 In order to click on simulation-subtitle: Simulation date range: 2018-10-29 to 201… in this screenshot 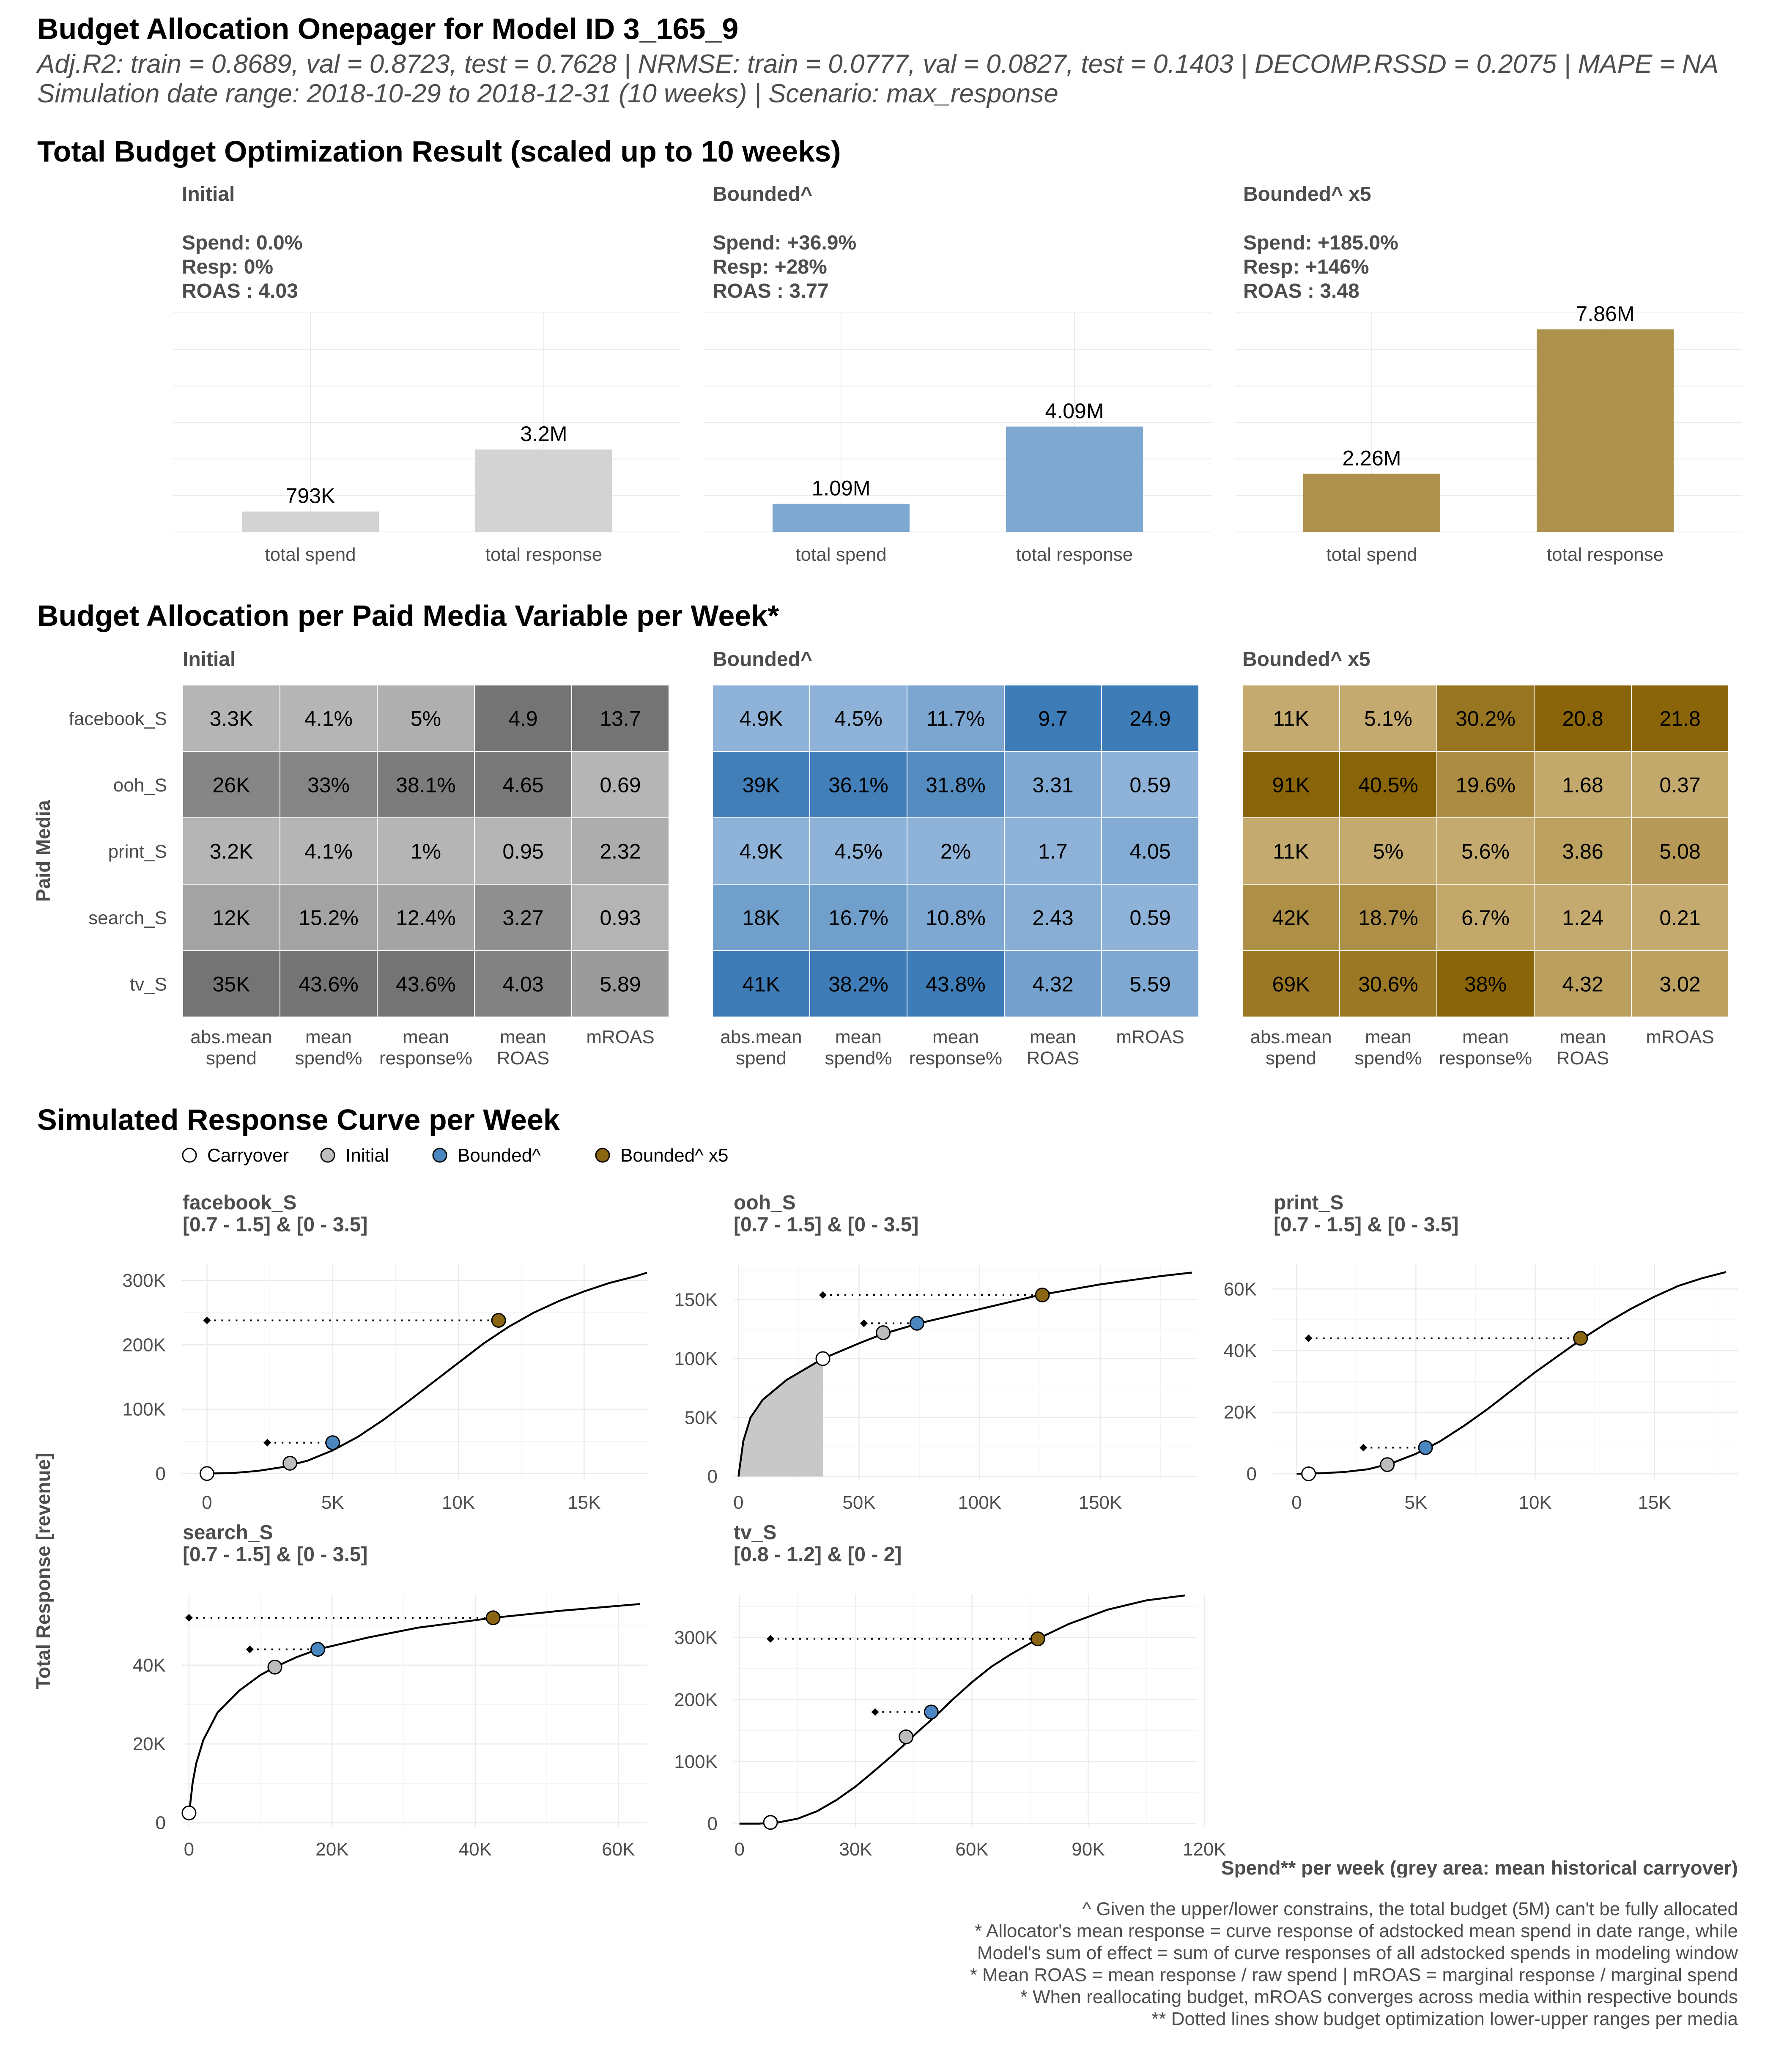, I will do `click(547, 93)`.